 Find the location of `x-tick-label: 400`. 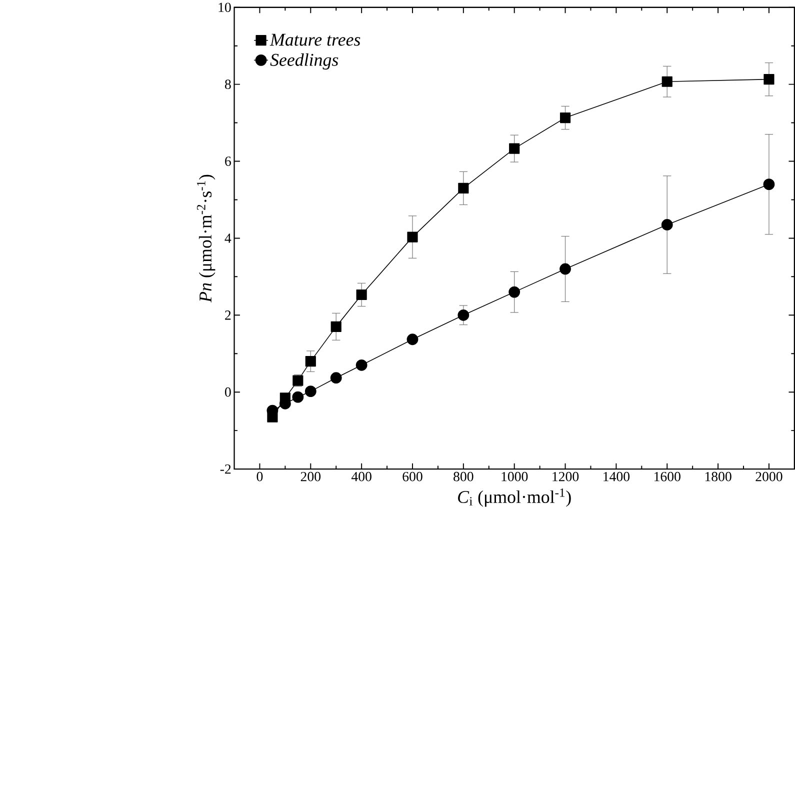

x-tick-label: 400 is located at coordinates (361, 477).